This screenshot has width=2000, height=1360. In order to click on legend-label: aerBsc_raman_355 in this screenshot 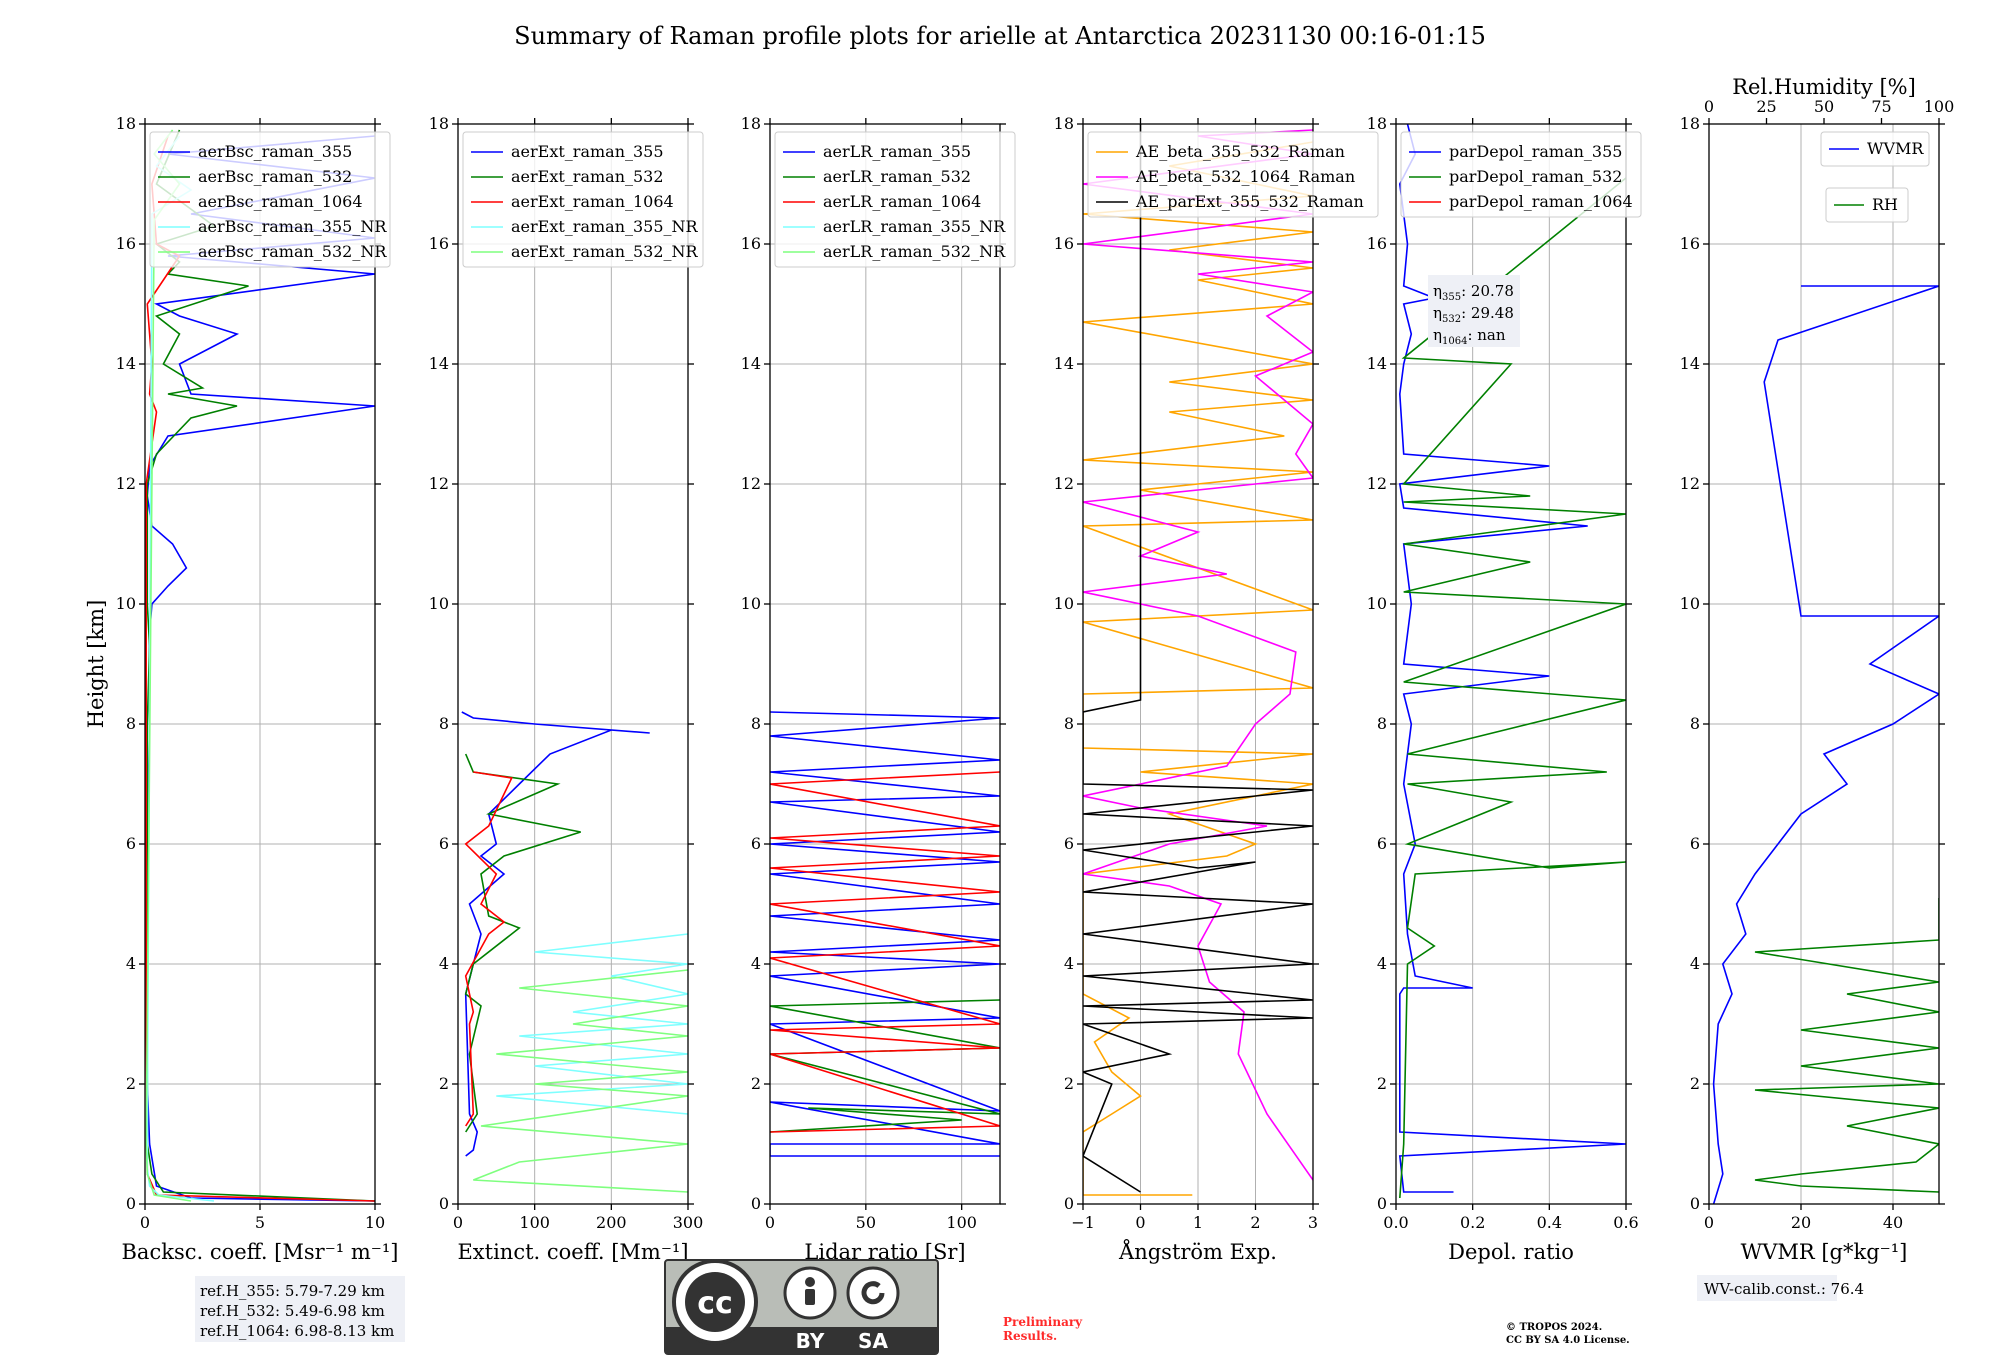, I will do `click(275, 151)`.